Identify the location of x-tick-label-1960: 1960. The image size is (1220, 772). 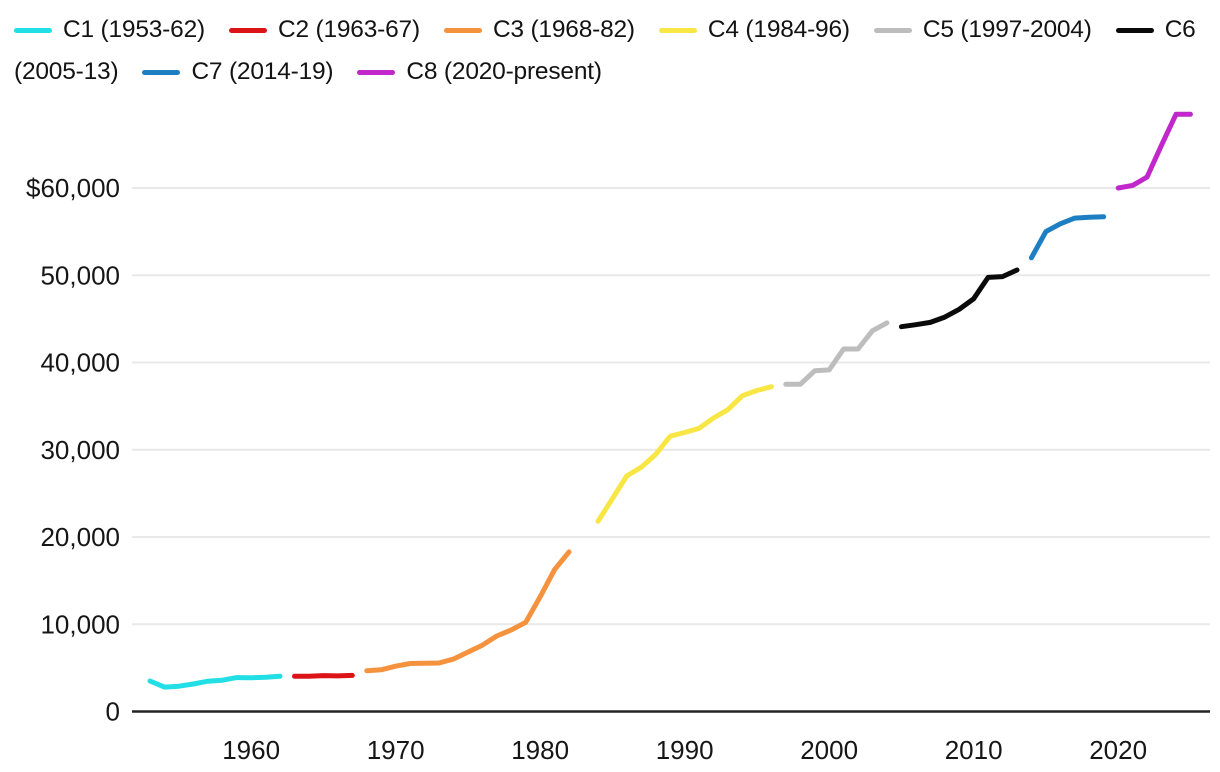
(251, 750).